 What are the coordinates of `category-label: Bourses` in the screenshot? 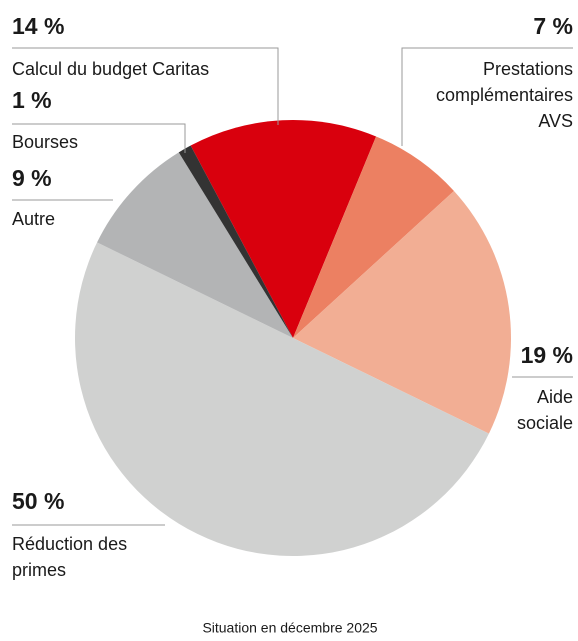 It's located at (45, 142).